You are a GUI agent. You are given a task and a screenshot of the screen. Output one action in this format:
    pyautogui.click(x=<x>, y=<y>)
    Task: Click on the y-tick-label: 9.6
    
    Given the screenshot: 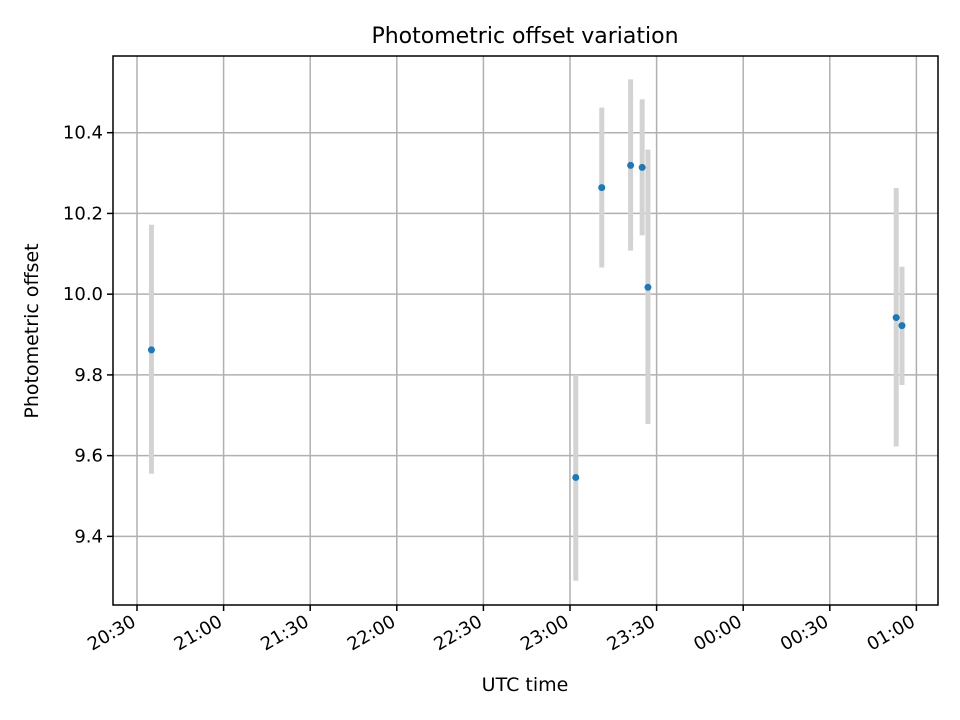 What is the action you would take?
    pyautogui.click(x=88, y=456)
    